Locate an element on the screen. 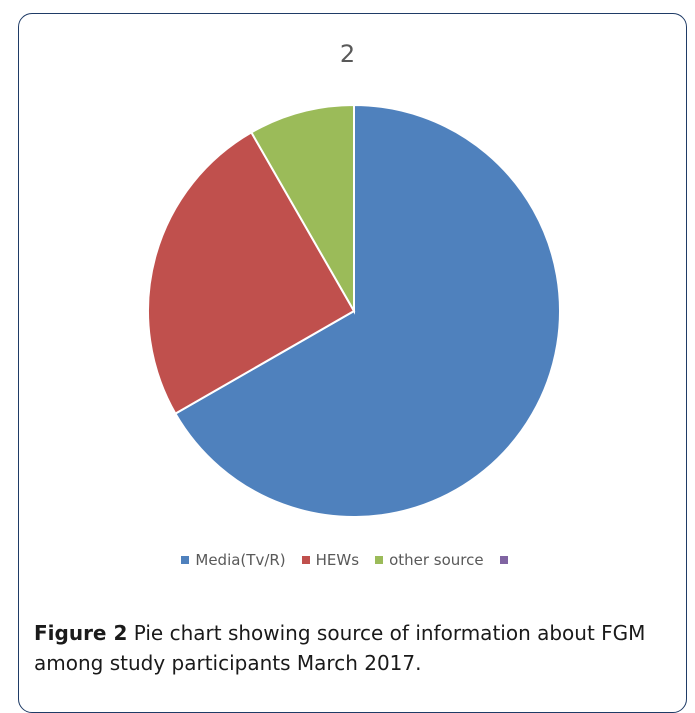 The height and width of the screenshot is (713, 695). legend-item: other source is located at coordinates (429, 560).